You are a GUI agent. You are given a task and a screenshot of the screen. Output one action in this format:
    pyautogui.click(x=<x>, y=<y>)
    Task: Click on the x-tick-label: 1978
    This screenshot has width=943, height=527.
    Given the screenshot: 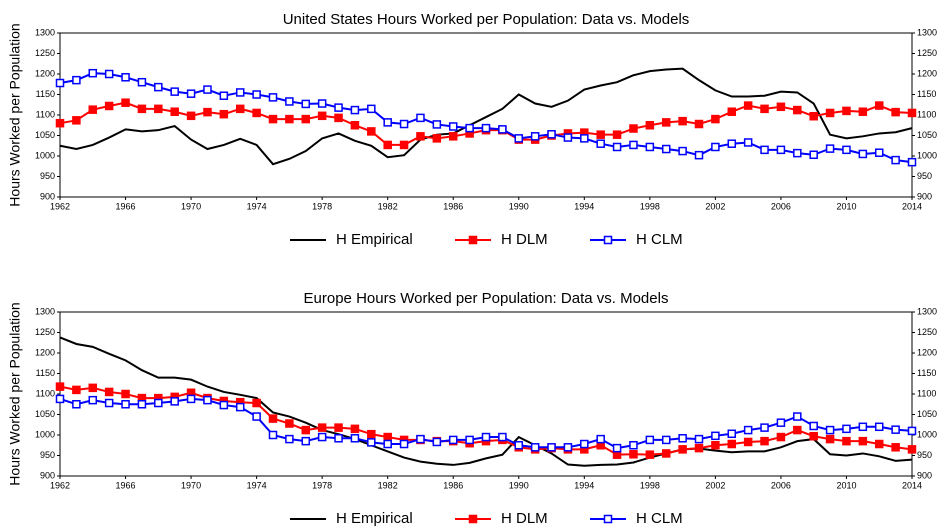 What is the action you would take?
    pyautogui.click(x=322, y=485)
    